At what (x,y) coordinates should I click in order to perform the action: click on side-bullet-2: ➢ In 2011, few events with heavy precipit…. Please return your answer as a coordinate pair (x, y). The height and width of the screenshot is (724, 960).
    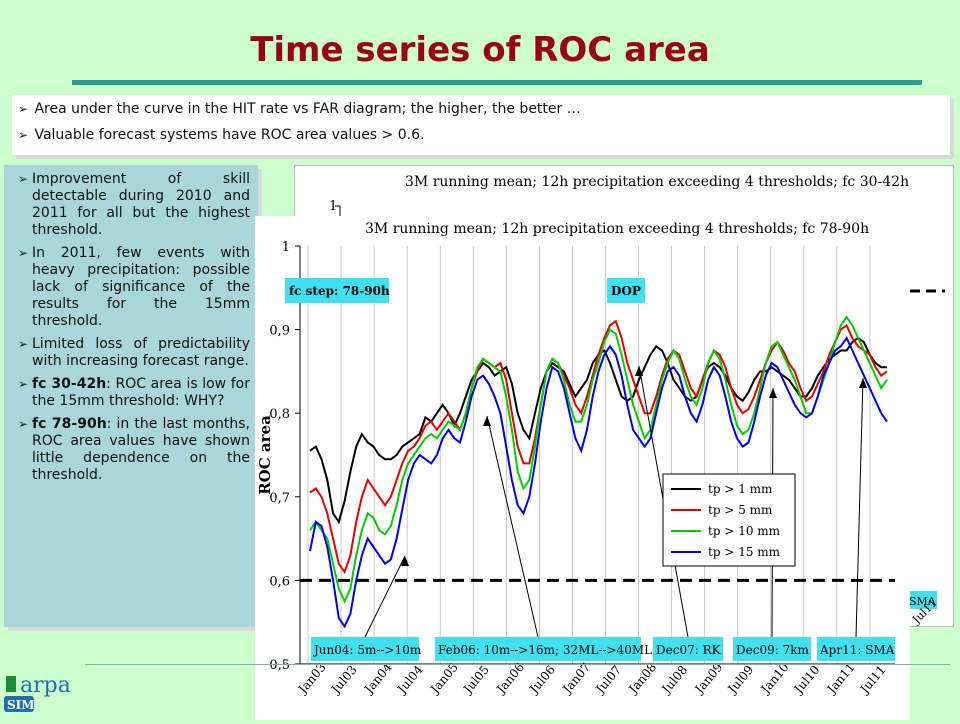
    Looking at the image, I should click on (134, 287).